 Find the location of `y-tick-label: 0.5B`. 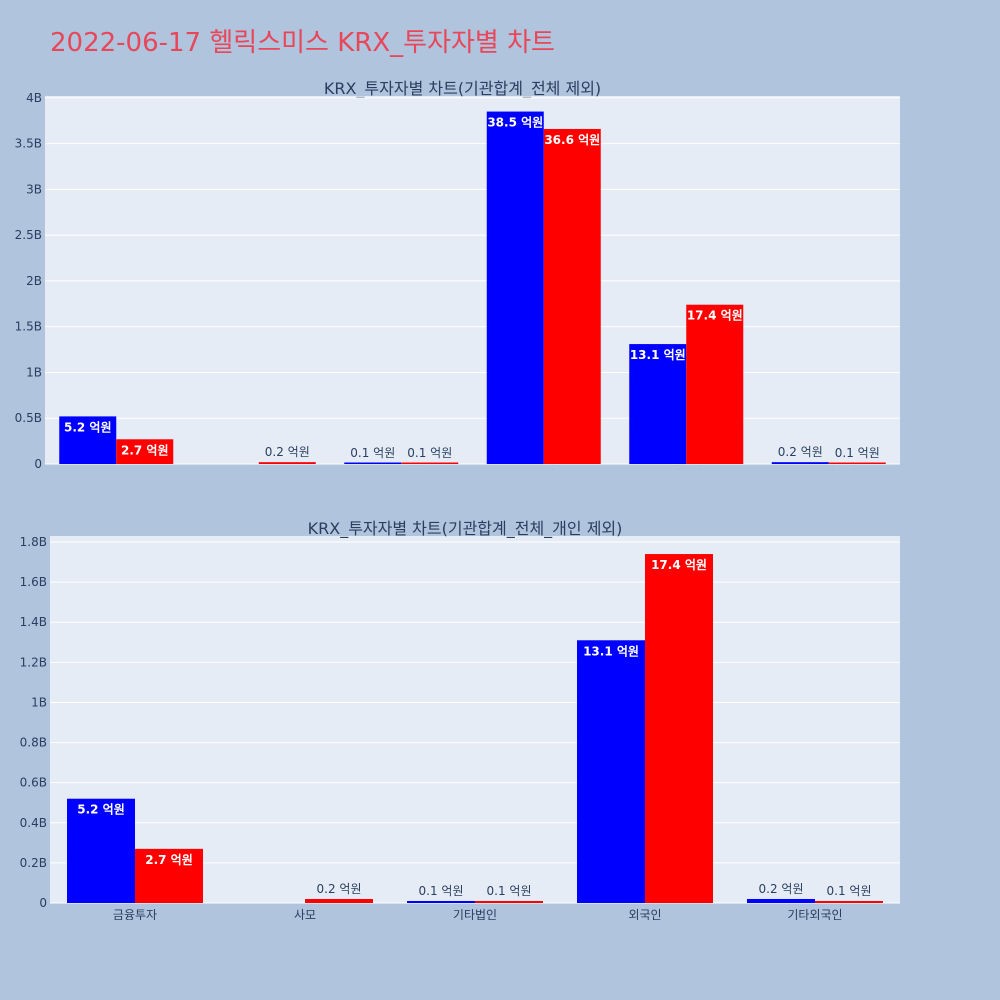

y-tick-label: 0.5B is located at coordinates (28, 418).